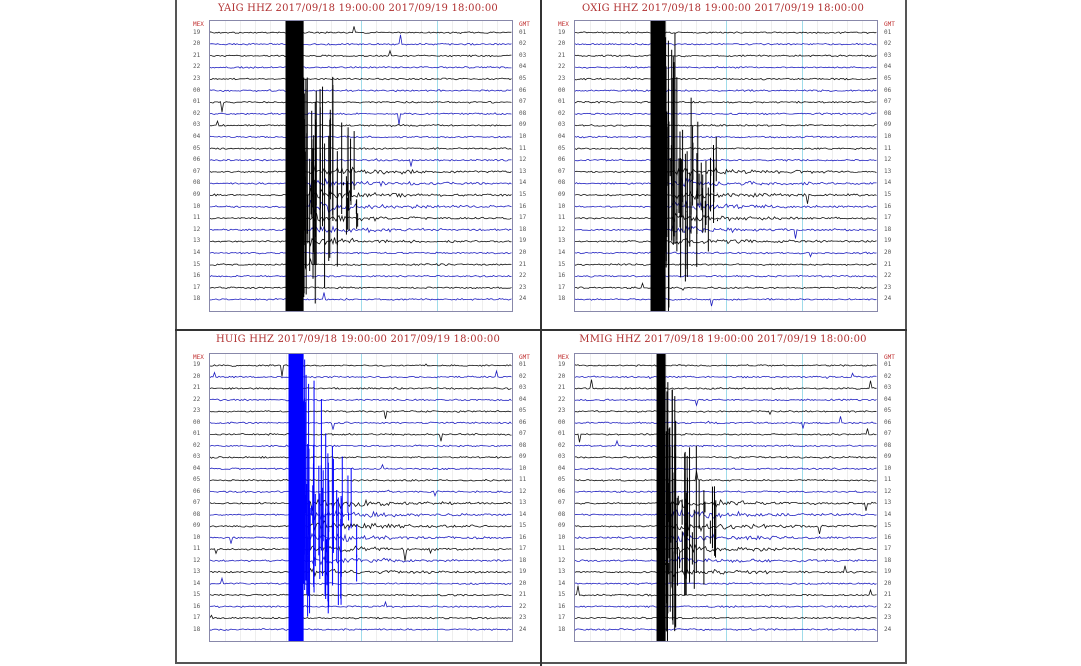 The width and height of the screenshot is (1081, 666). I want to click on left-axis-label: 19, so click(562, 32).